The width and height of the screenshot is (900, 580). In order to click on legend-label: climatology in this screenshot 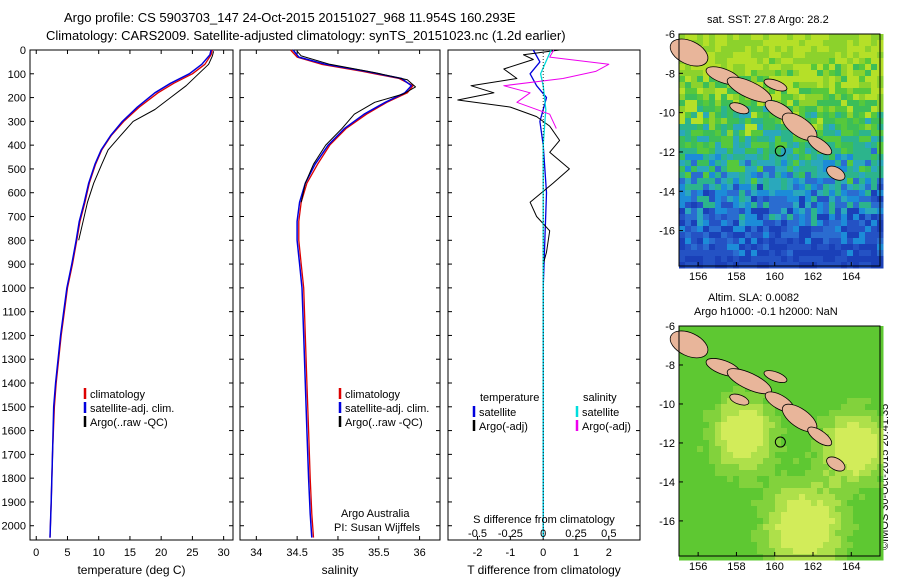, I will do `click(373, 395)`.